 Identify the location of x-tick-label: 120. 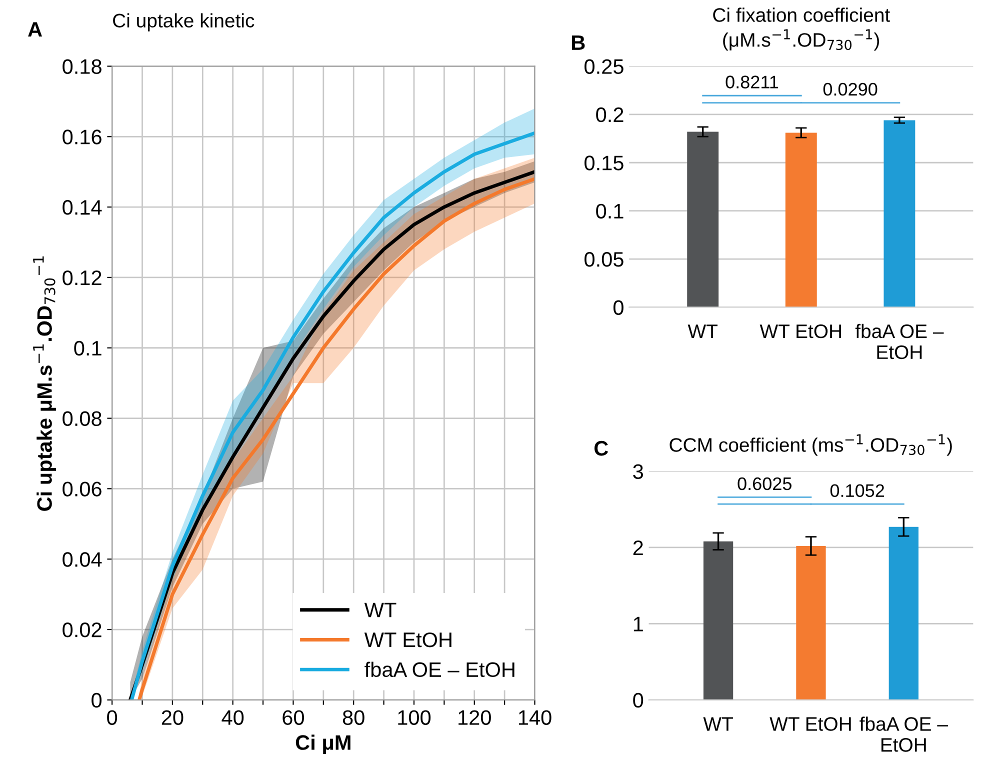
(474, 717).